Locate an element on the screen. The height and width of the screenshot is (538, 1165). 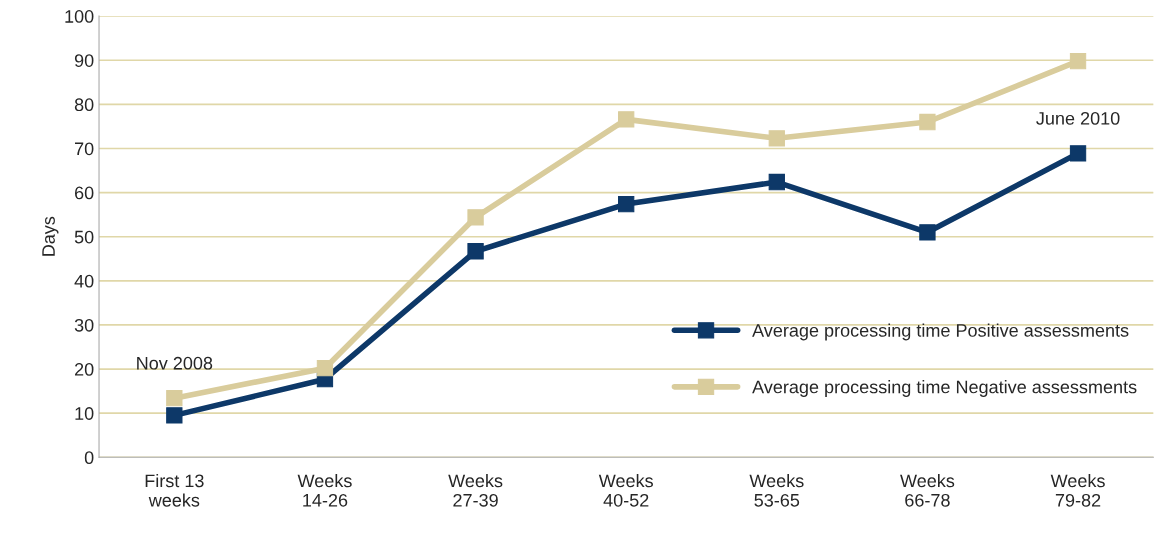
x-tick-label: Weeks 27-39 is located at coordinates (475, 490).